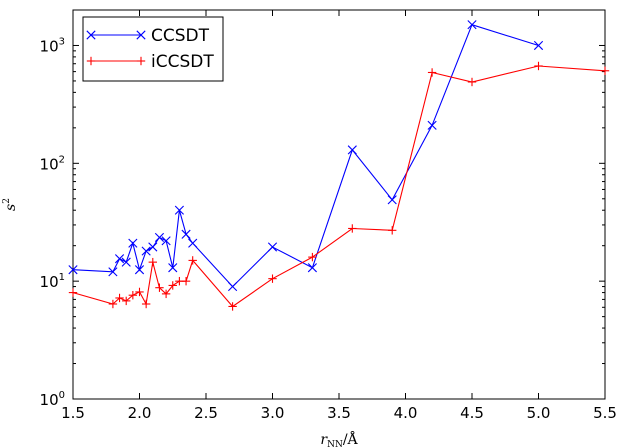 Image resolution: width=629 pixels, height=448 pixels. Describe the element at coordinates (539, 413) in the screenshot. I see `x-tick-label: 5.0` at that location.